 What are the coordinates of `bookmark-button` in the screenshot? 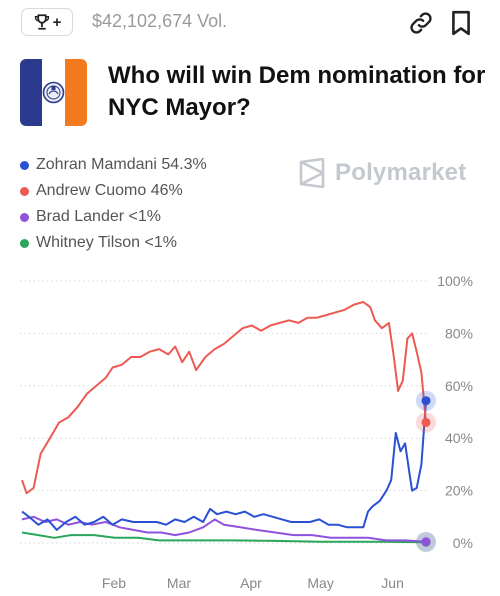 It's located at (461, 23).